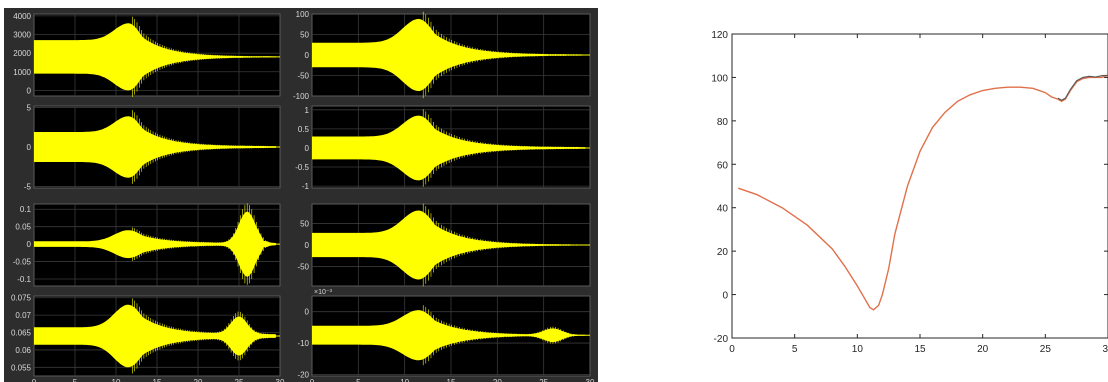 The width and height of the screenshot is (1108, 382). What do you see at coordinates (29, 108) in the screenshot?
I see `y-tick-label: 5` at bounding box center [29, 108].